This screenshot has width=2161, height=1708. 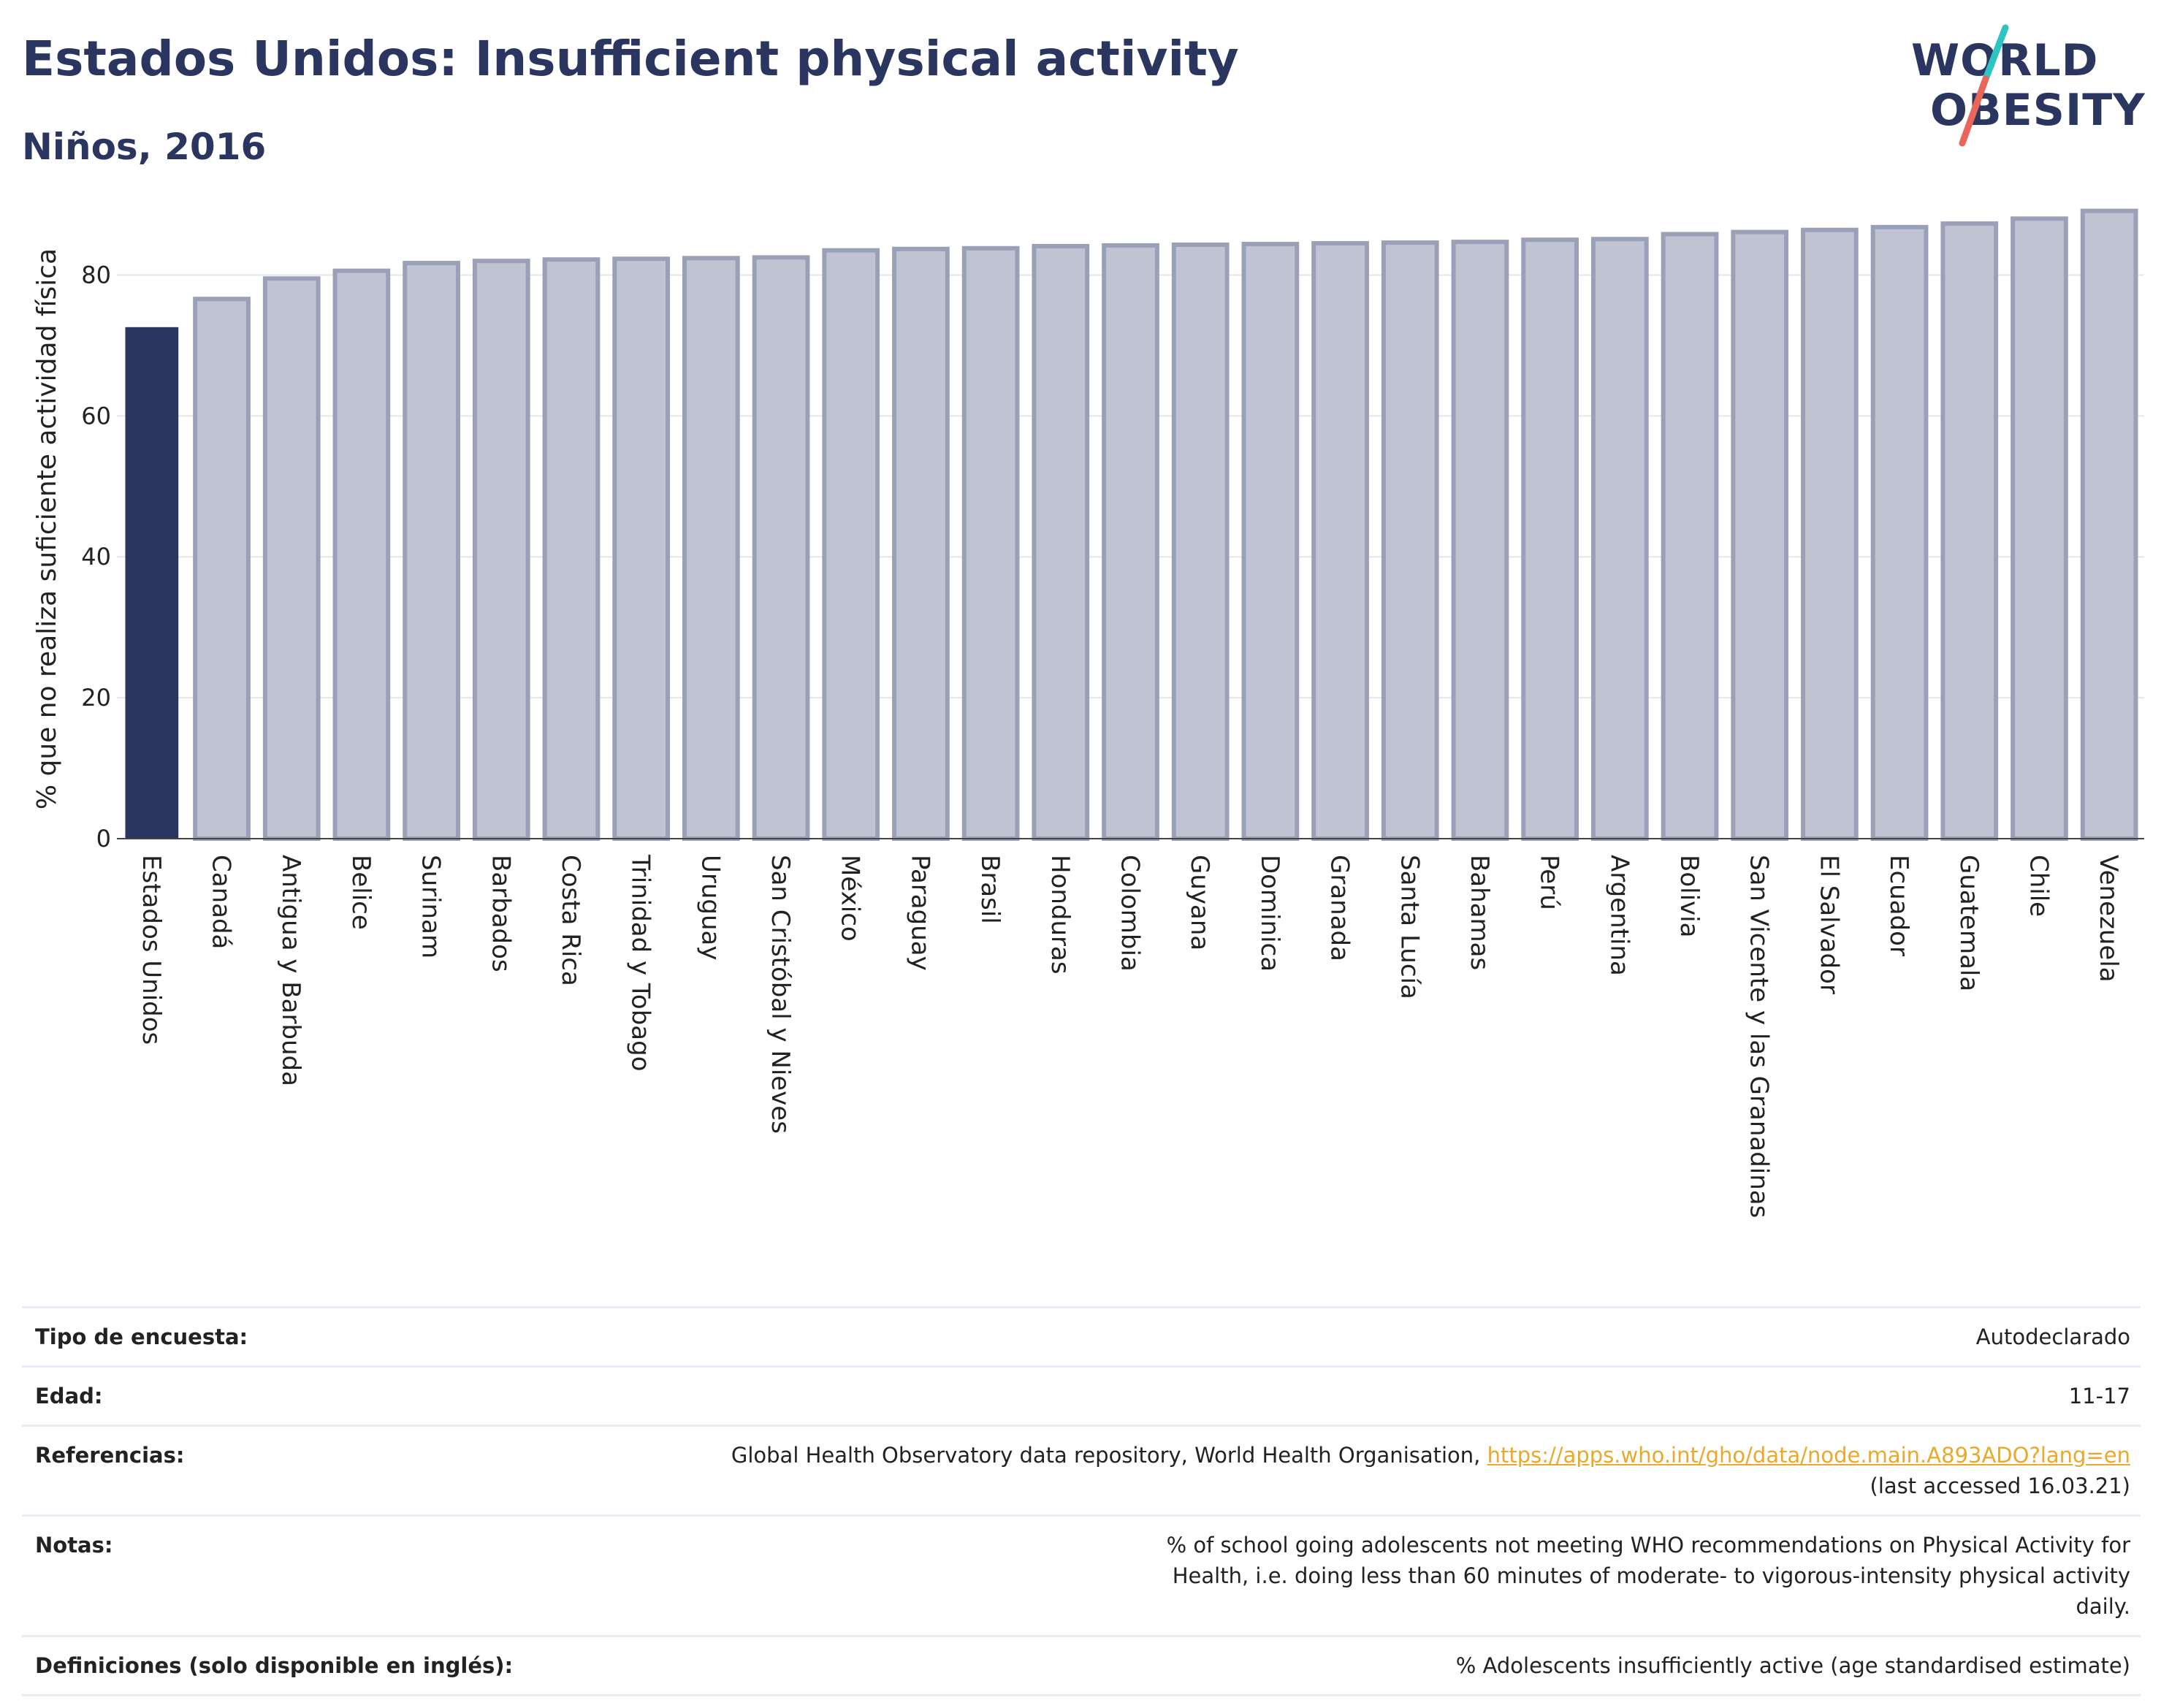 What do you see at coordinates (2099, 1396) in the screenshot?
I see `meta-value: 11-17` at bounding box center [2099, 1396].